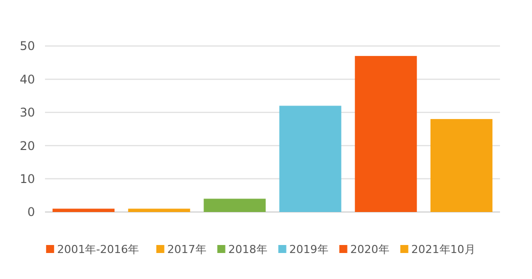 Image resolution: width=532 pixels, height=279 pixels. What do you see at coordinates (27, 46) in the screenshot?
I see `y-tick-label: 50` at bounding box center [27, 46].